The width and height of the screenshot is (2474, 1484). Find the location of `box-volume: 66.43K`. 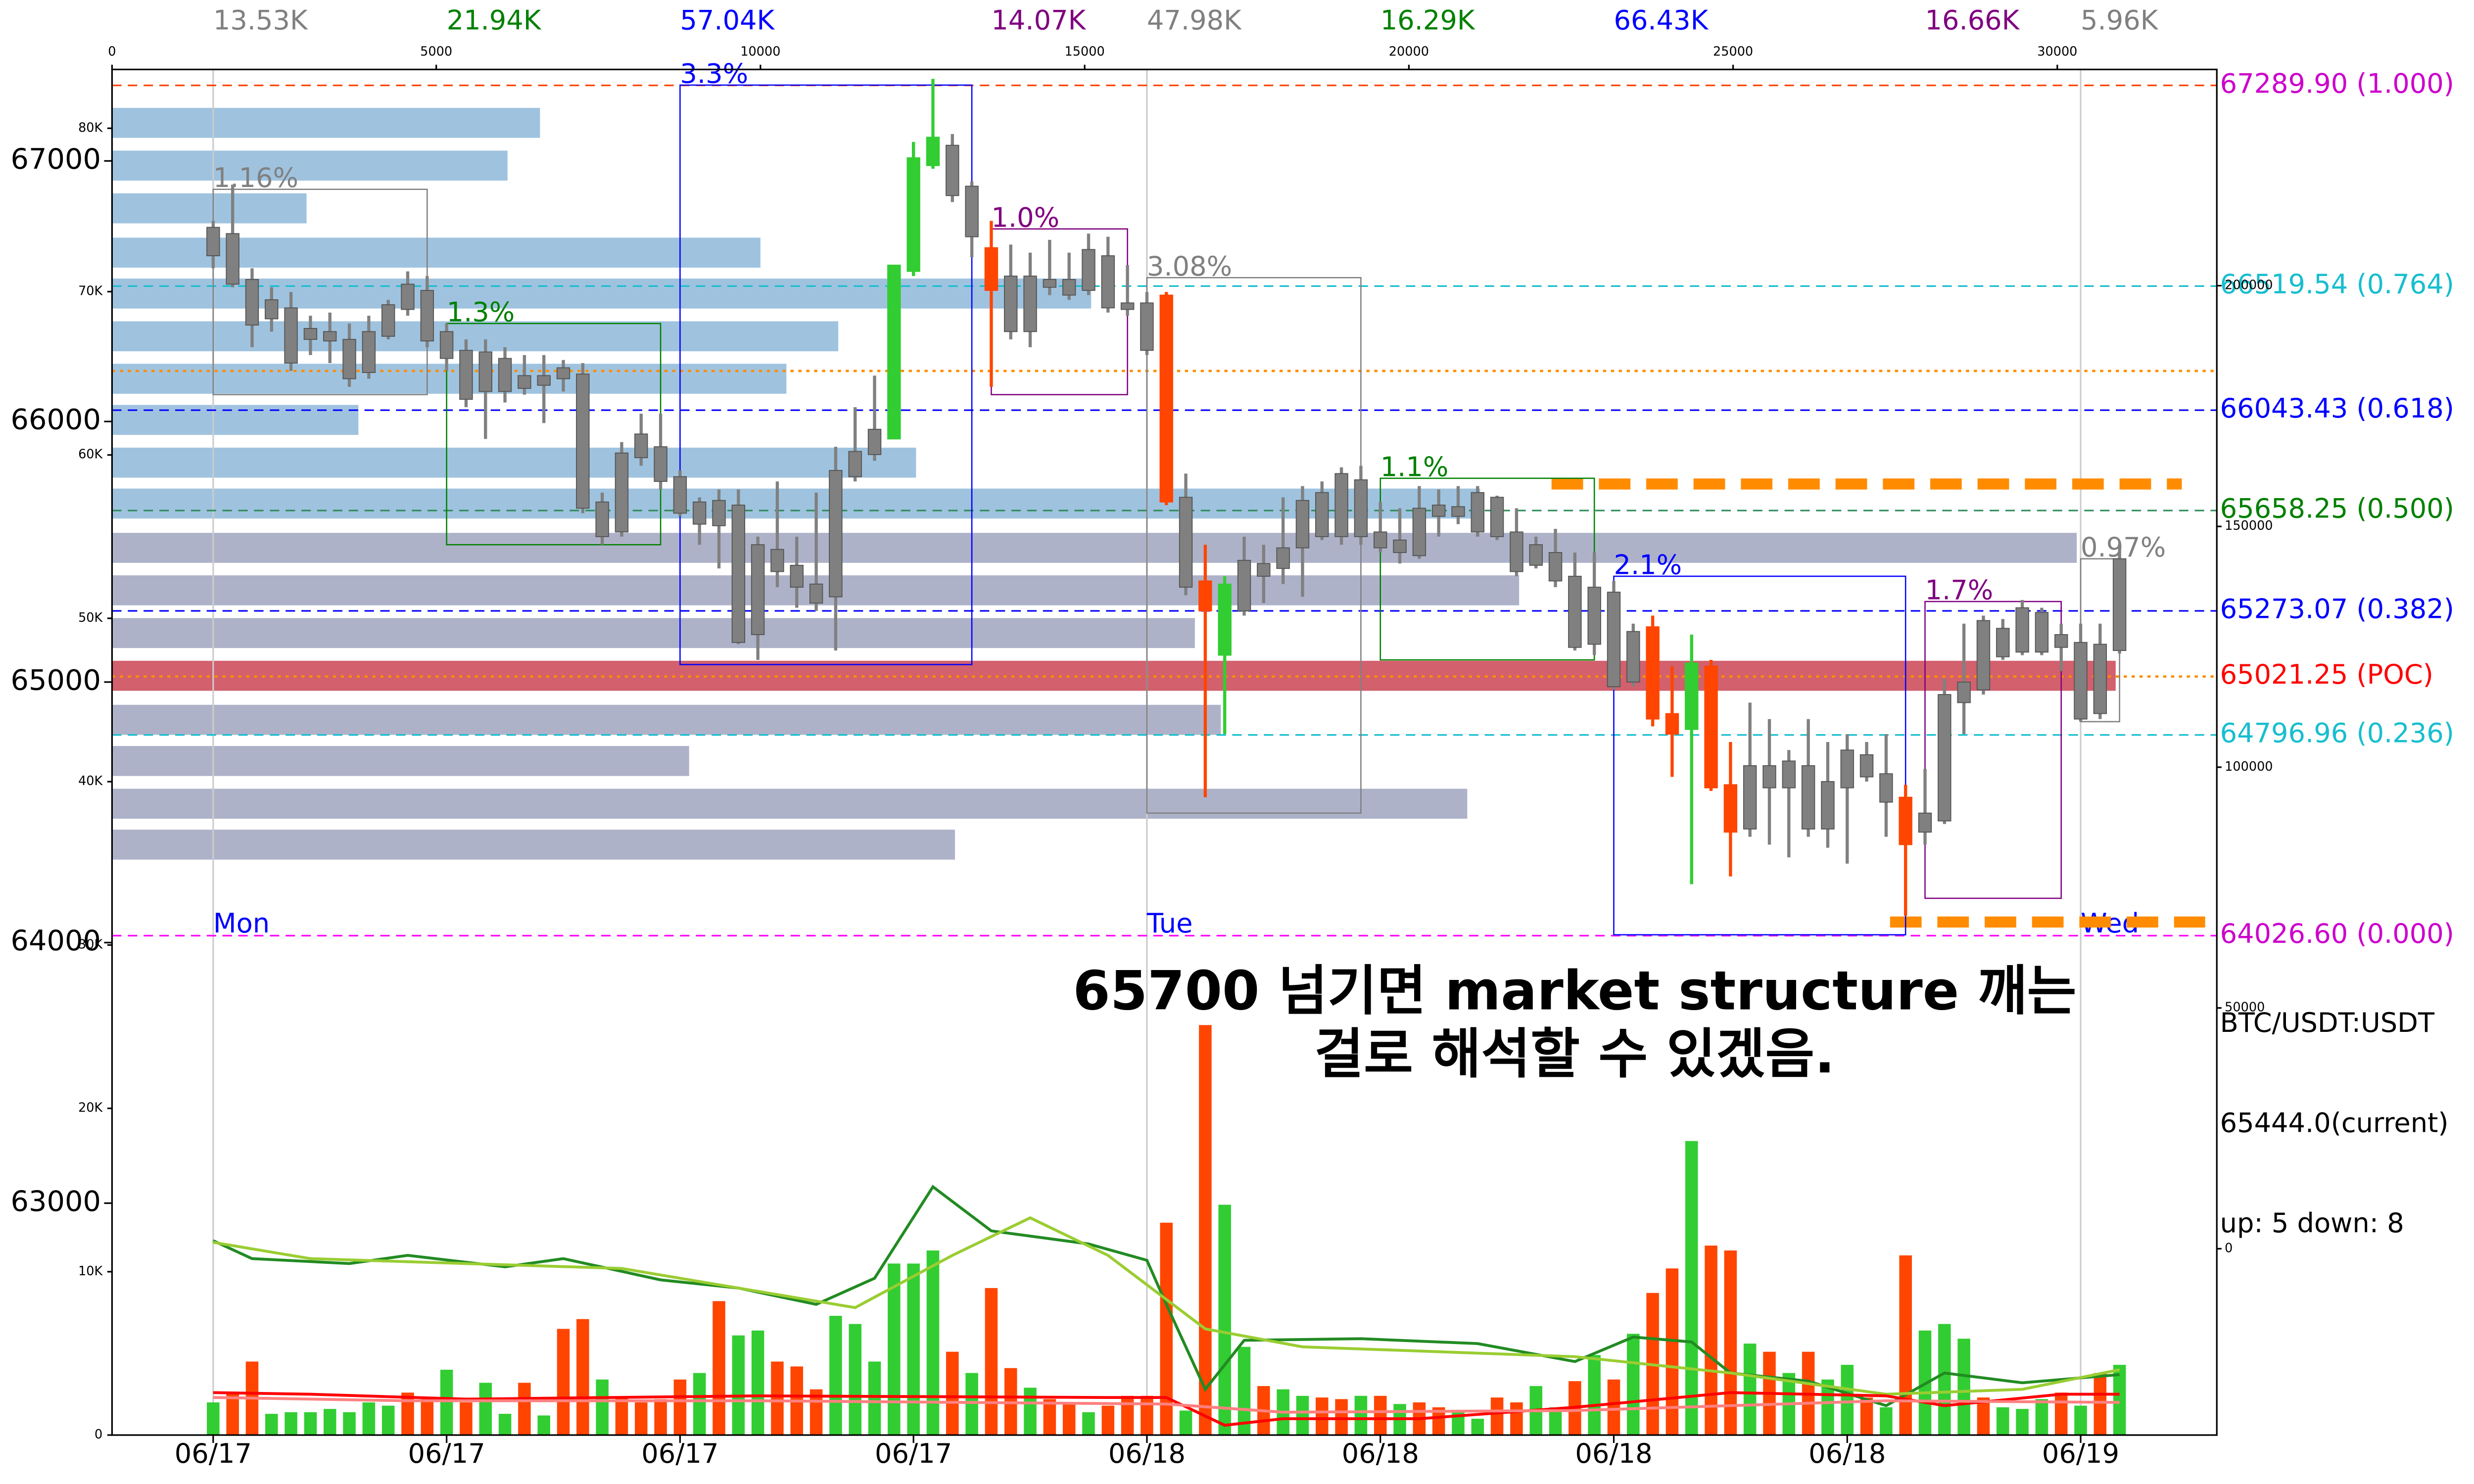

box-volume: 66.43K is located at coordinates (1662, 20).